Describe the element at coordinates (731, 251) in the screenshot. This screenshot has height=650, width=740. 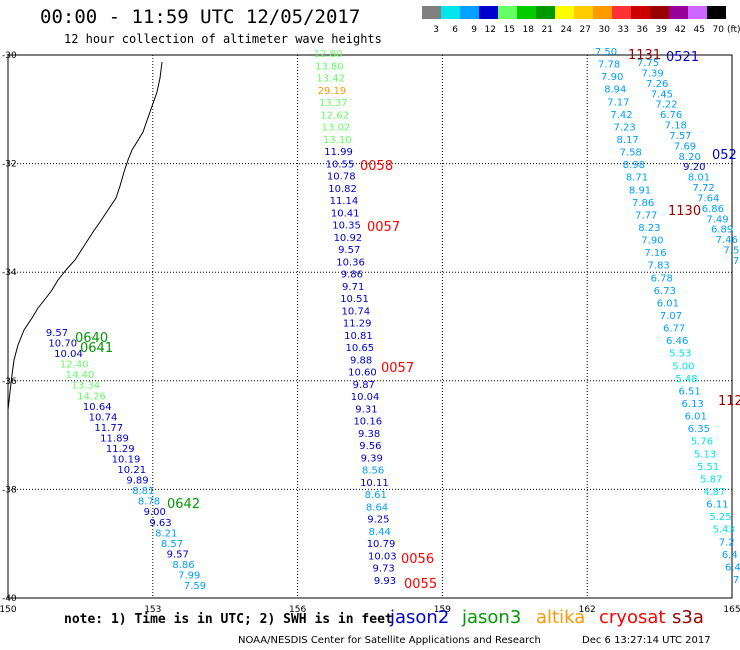
I see `wave-height-label: 7.5` at that location.